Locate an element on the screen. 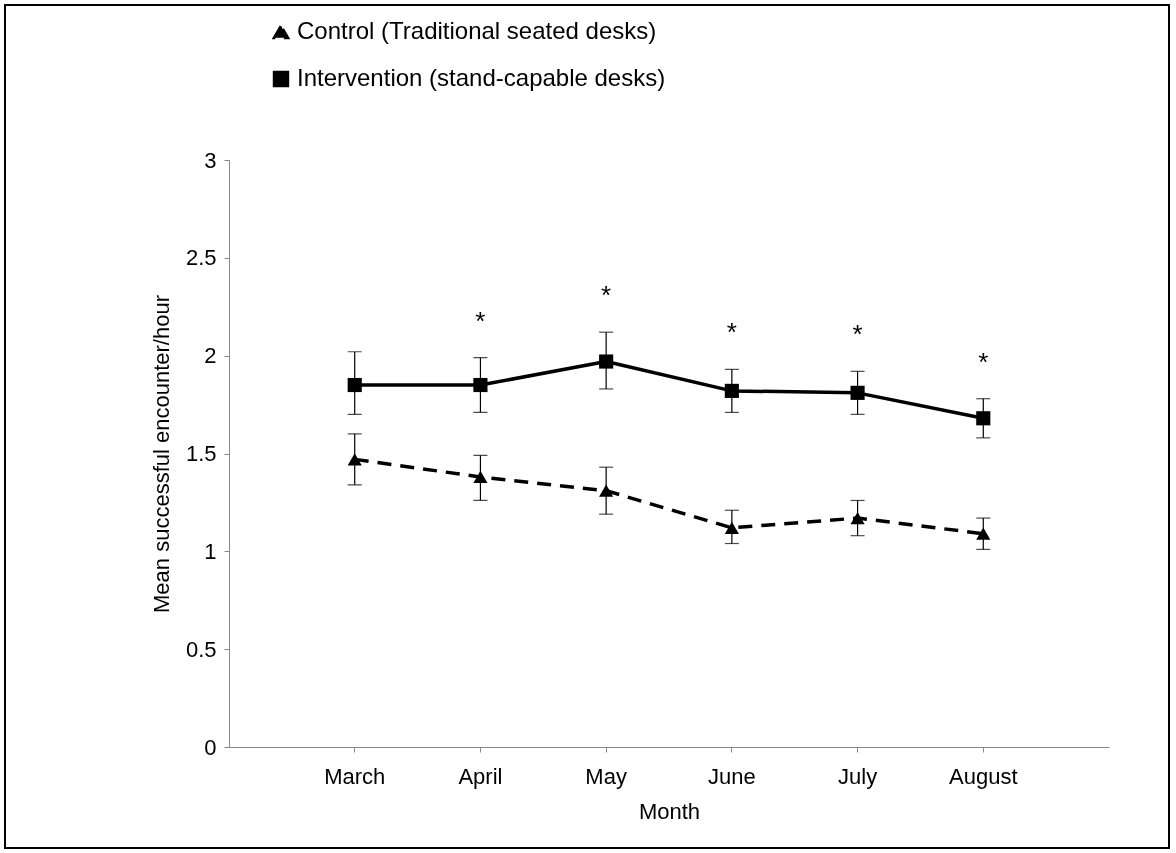  x-tick-label: March is located at coordinates (355, 776).